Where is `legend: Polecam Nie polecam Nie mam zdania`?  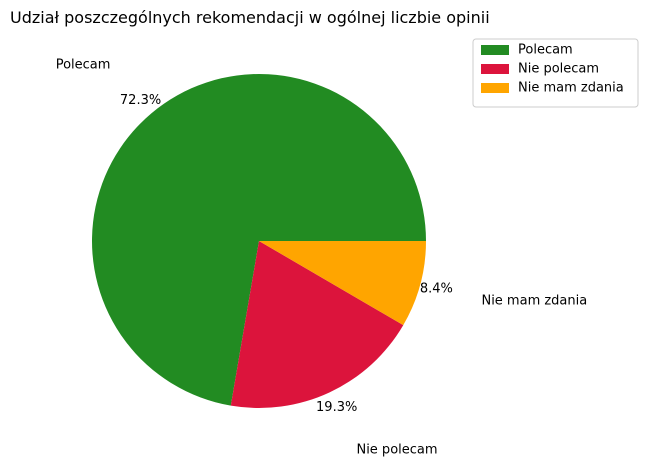
legend: Polecam Nie polecam Nie mam zdania is located at coordinates (555, 73).